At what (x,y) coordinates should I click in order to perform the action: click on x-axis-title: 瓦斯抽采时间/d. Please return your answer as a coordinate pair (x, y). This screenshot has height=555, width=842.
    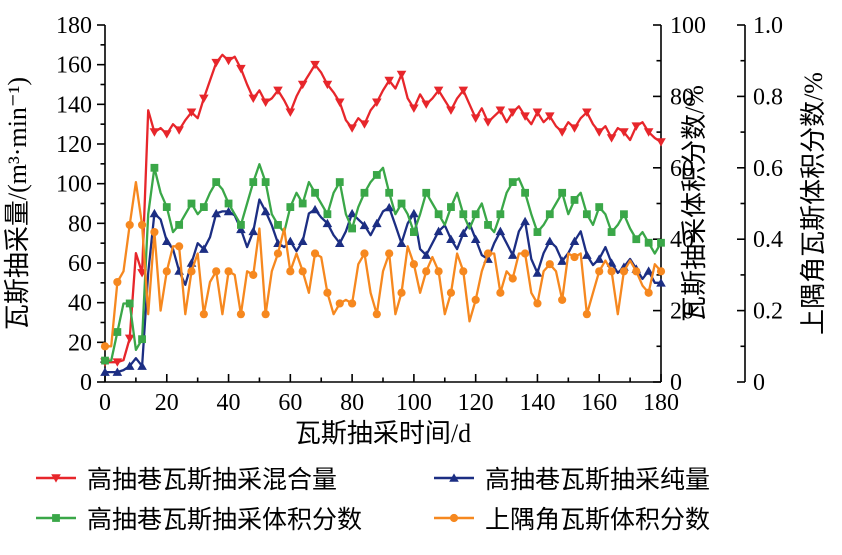
    Looking at the image, I should click on (383, 433).